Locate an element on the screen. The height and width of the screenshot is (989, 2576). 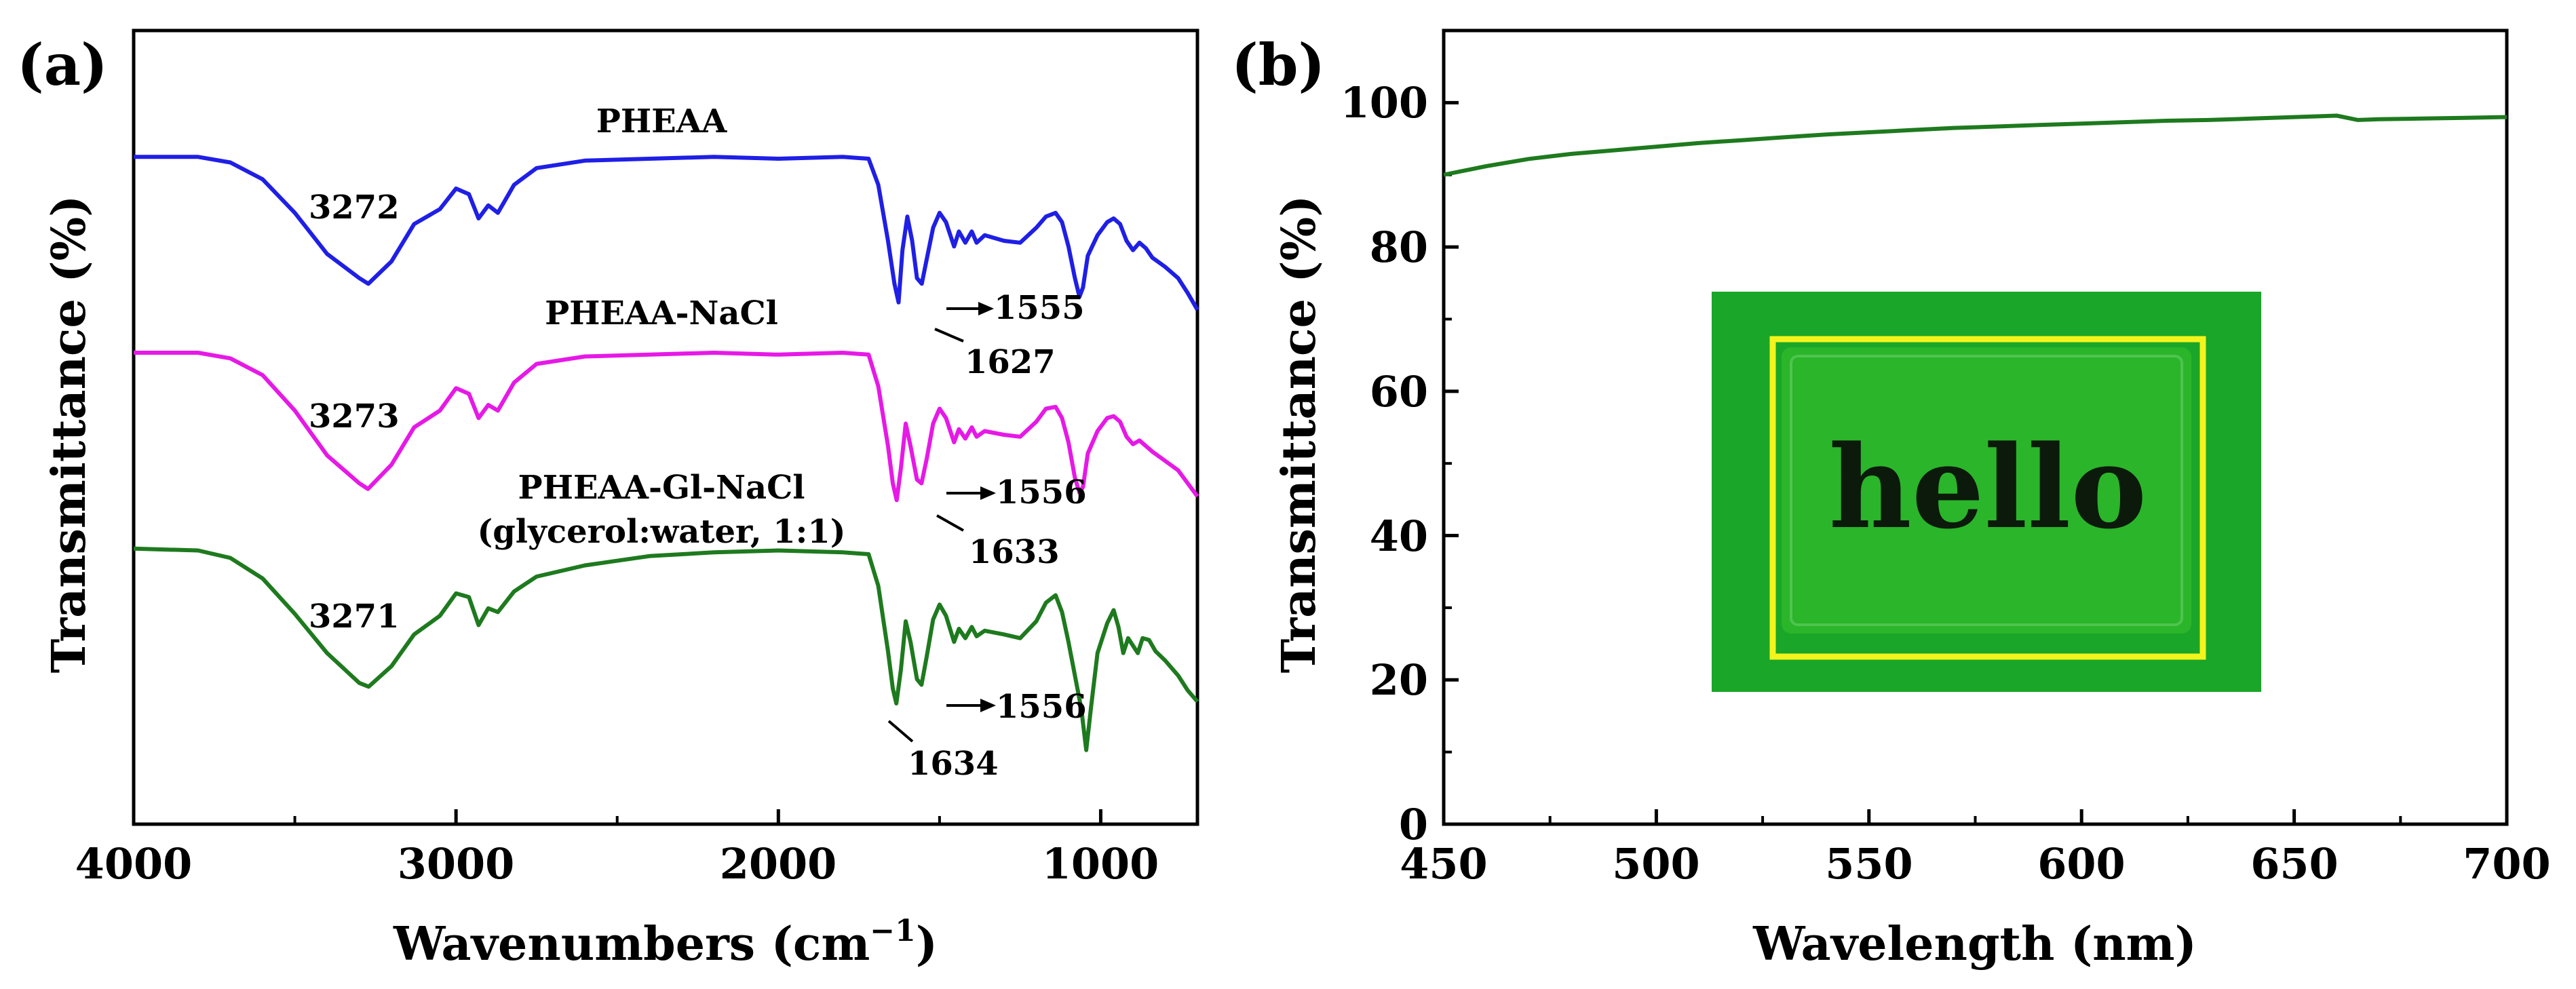
hello-text: hello is located at coordinates (1988, 487).